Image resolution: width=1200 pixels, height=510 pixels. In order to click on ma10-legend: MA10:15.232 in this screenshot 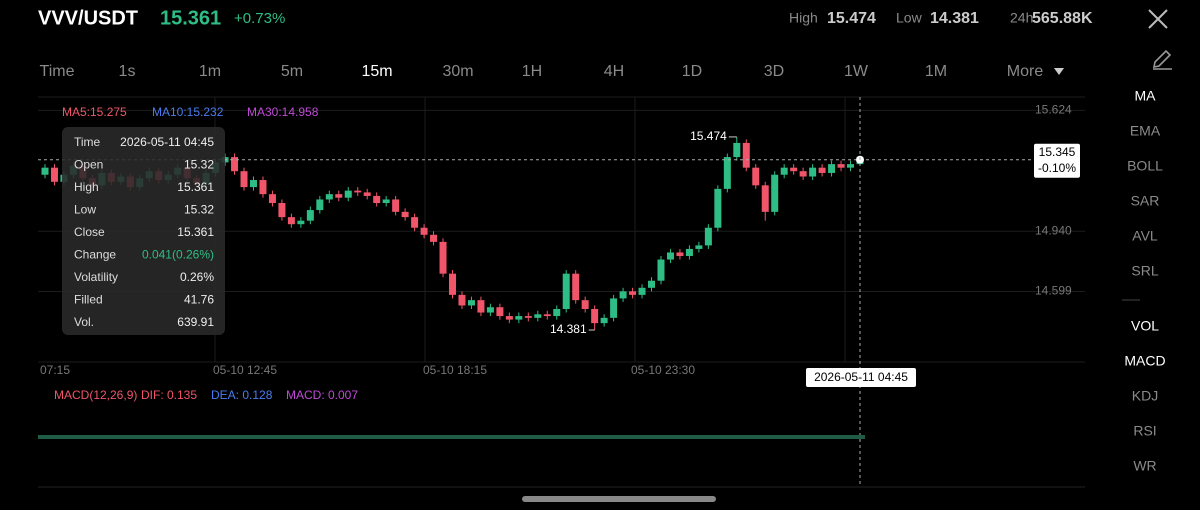, I will do `click(188, 112)`.